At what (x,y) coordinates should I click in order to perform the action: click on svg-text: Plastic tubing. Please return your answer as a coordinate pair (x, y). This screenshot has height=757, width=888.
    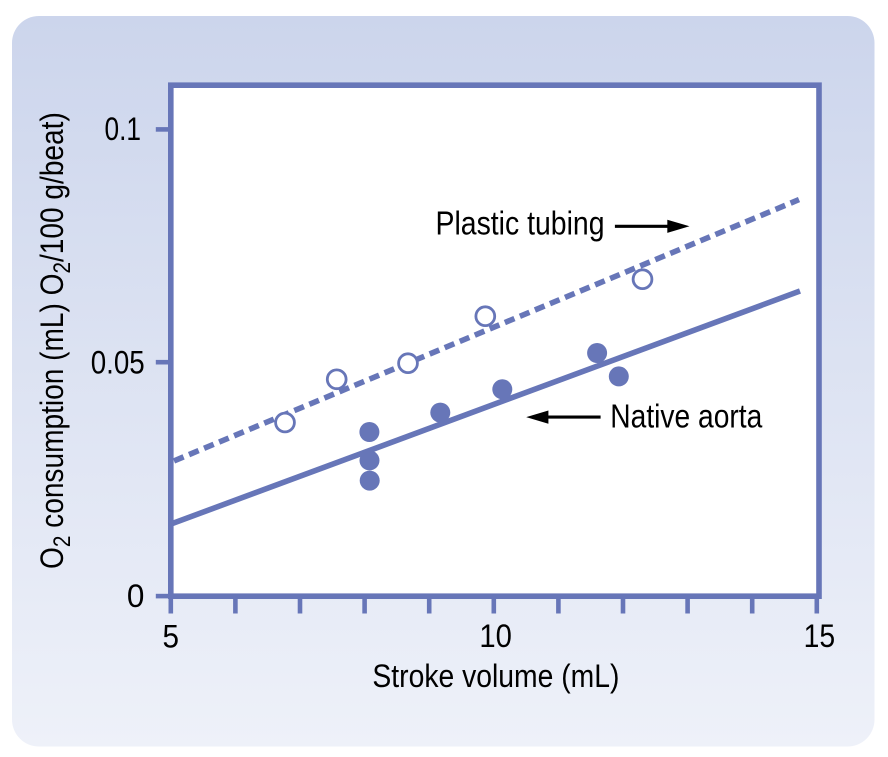
    Looking at the image, I should click on (520, 223).